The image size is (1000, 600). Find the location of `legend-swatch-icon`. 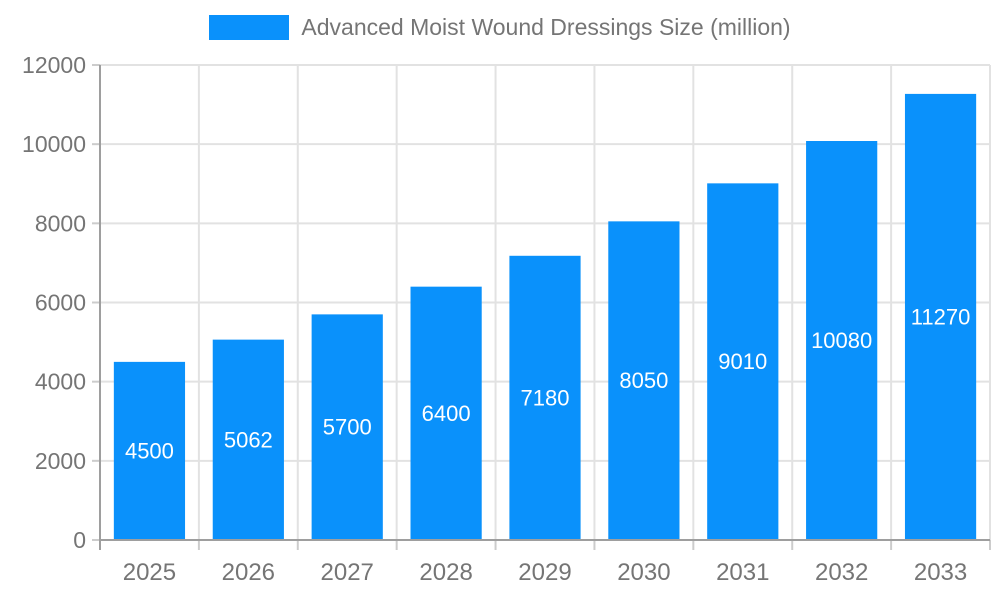

legend-swatch-icon is located at coordinates (249, 27).